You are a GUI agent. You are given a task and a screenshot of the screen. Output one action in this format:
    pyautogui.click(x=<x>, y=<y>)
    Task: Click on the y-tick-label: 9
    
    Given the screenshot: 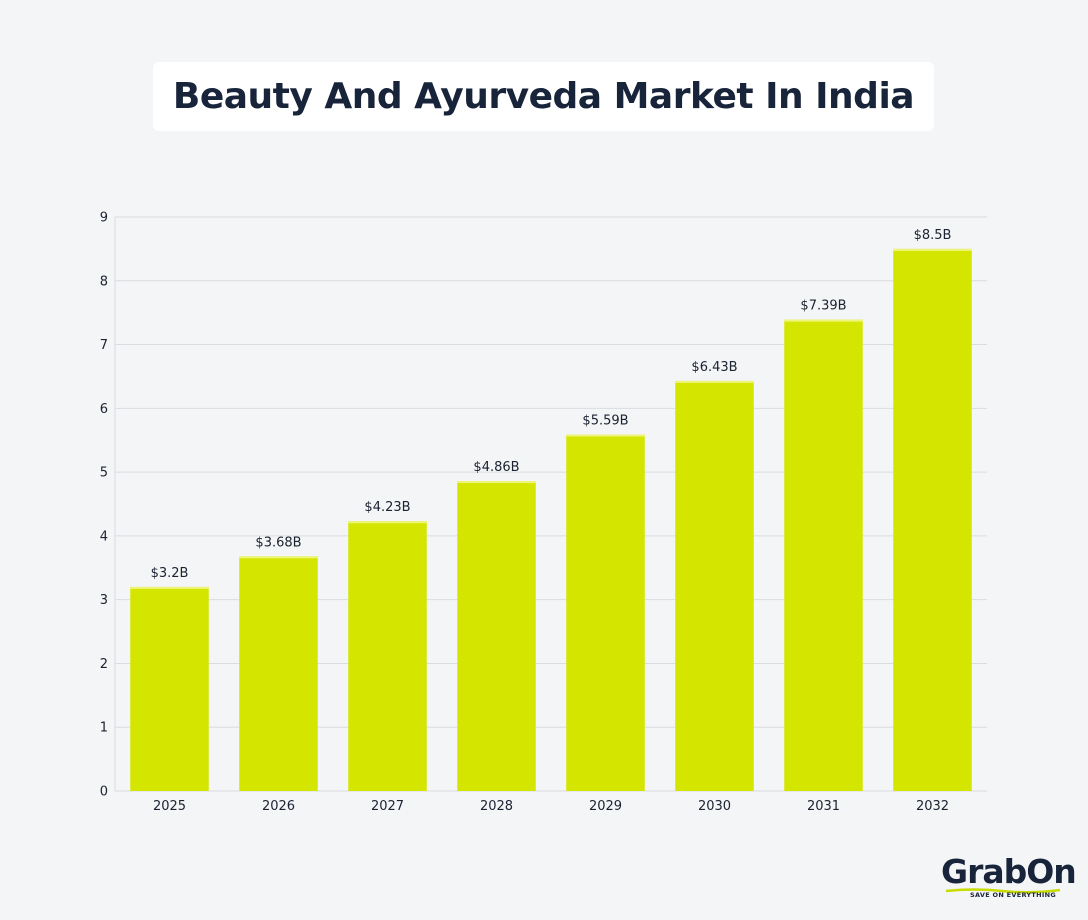 What is the action you would take?
    pyautogui.click(x=104, y=218)
    